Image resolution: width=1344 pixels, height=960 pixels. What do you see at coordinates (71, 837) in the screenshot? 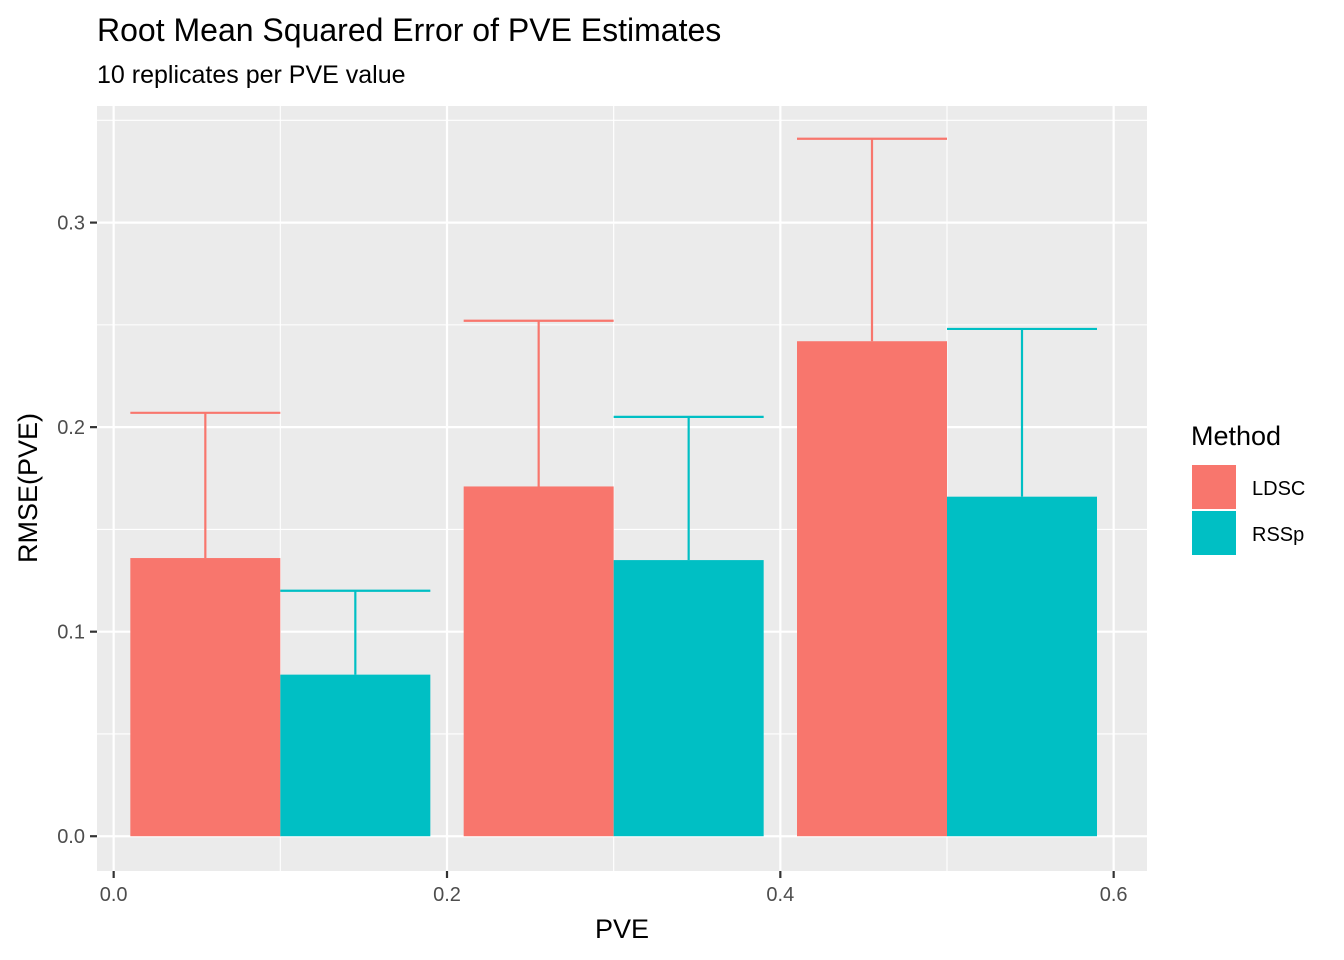
I see `y-tick-label: 0.0` at bounding box center [71, 837].